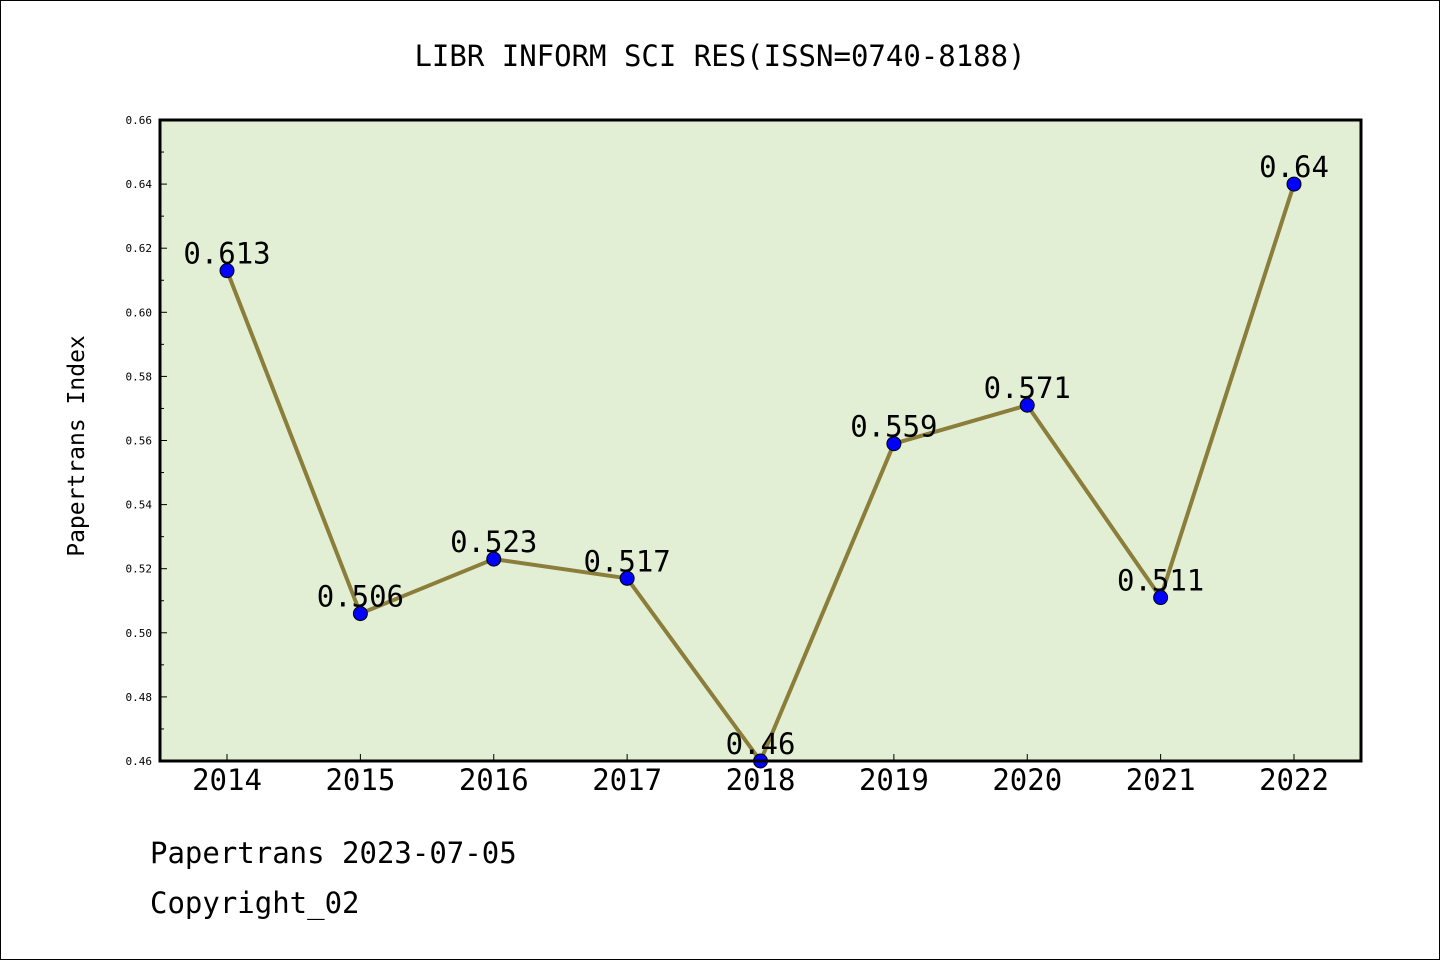 The image size is (1440, 960). I want to click on x-tick-label: 2018, so click(761, 780).